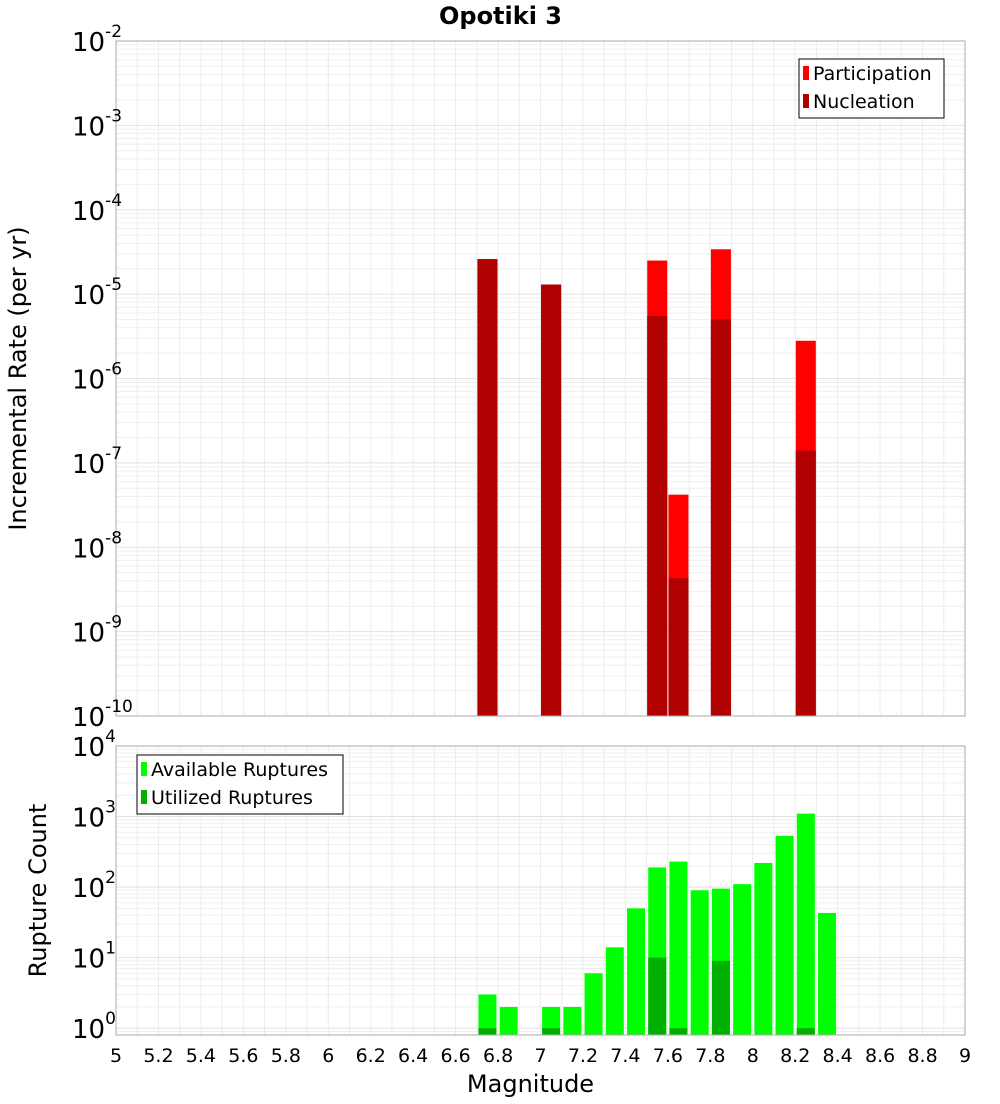  Describe the element at coordinates (94, 745) in the screenshot. I see `y-tick-label: 10⁴` at that location.